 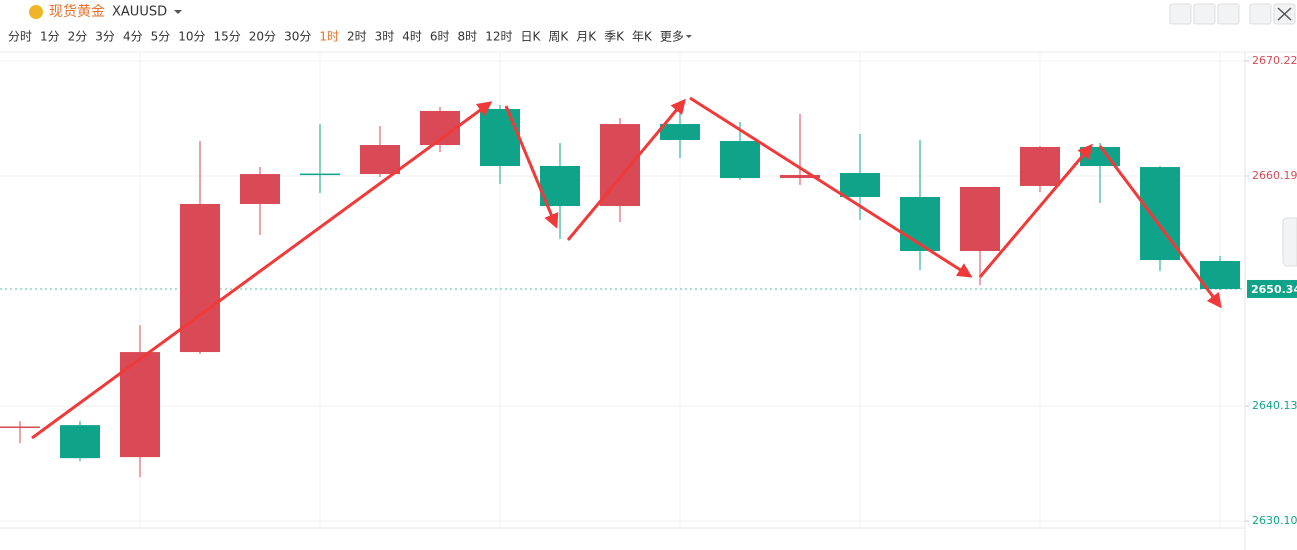 What do you see at coordinates (262, 37) in the screenshot?
I see `interval-tab: 20分` at bounding box center [262, 37].